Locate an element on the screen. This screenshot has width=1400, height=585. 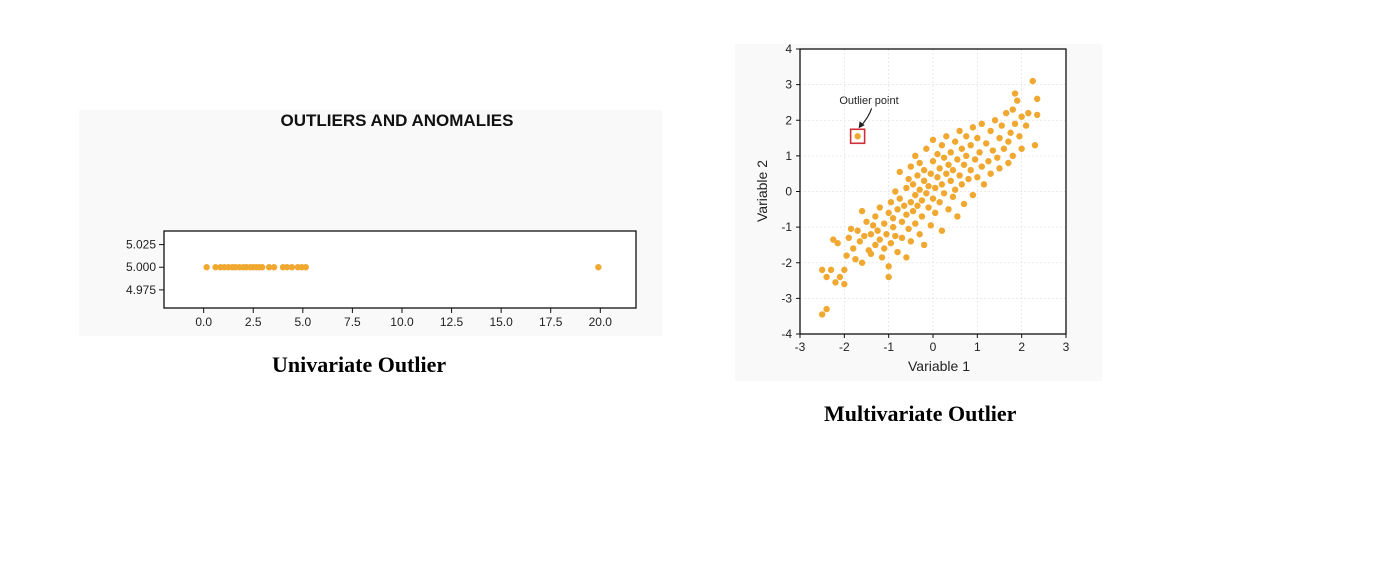
univariate-x-tick-label-5: 12.5 is located at coordinates (452, 322).